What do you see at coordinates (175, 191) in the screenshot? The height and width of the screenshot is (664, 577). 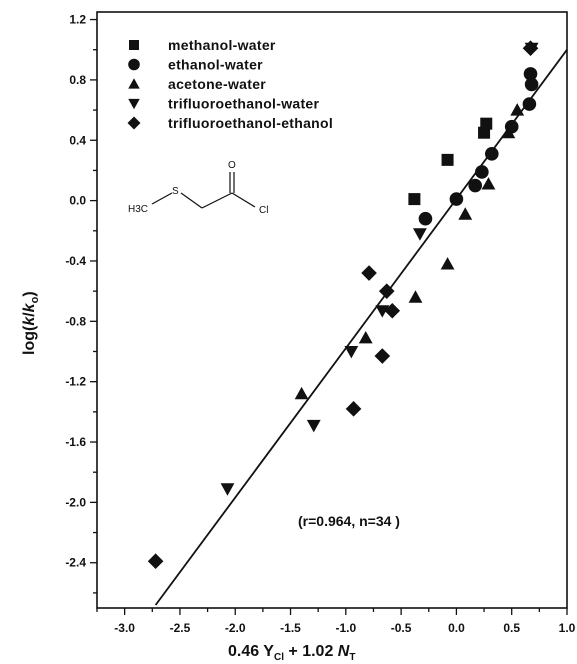 I see `molecule-label-s: S` at bounding box center [175, 191].